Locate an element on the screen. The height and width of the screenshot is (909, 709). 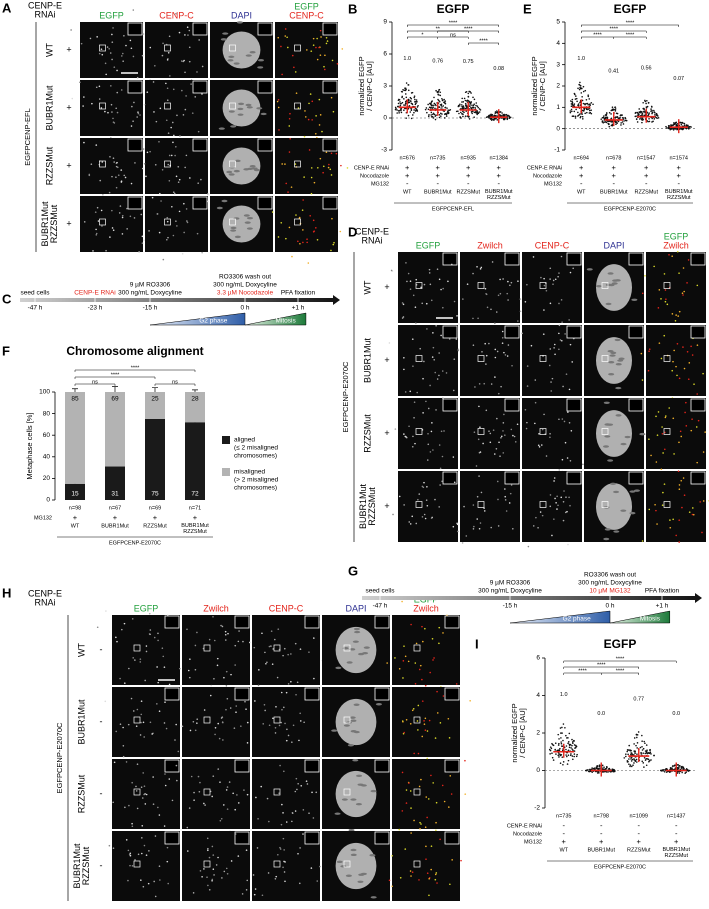
chart-title: Chromosome alignment is located at coordinates (134, 351).